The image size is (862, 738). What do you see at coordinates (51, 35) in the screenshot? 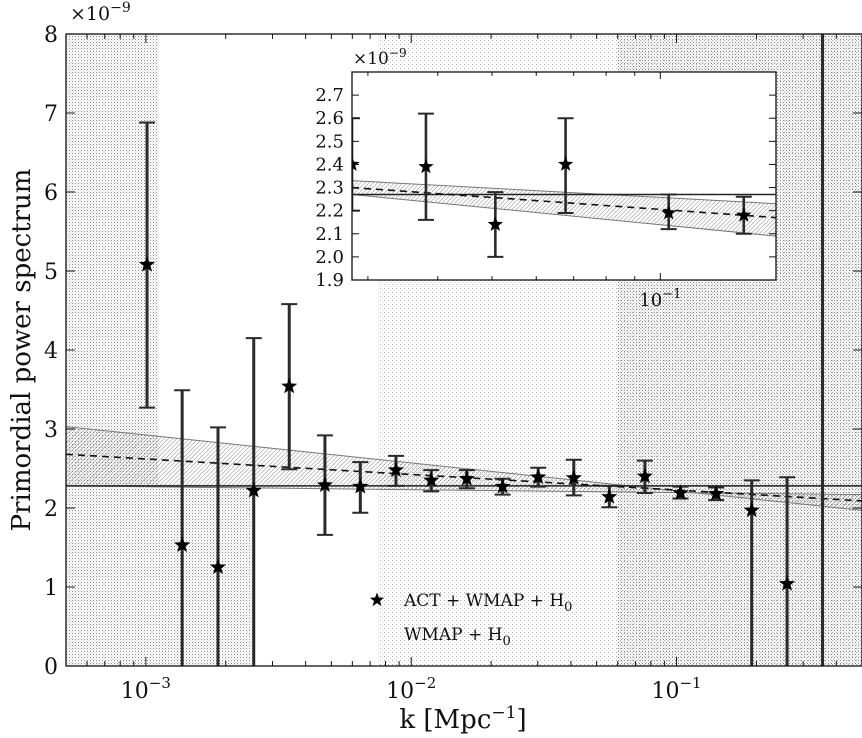
I see `y-tick-label: 8` at bounding box center [51, 35].